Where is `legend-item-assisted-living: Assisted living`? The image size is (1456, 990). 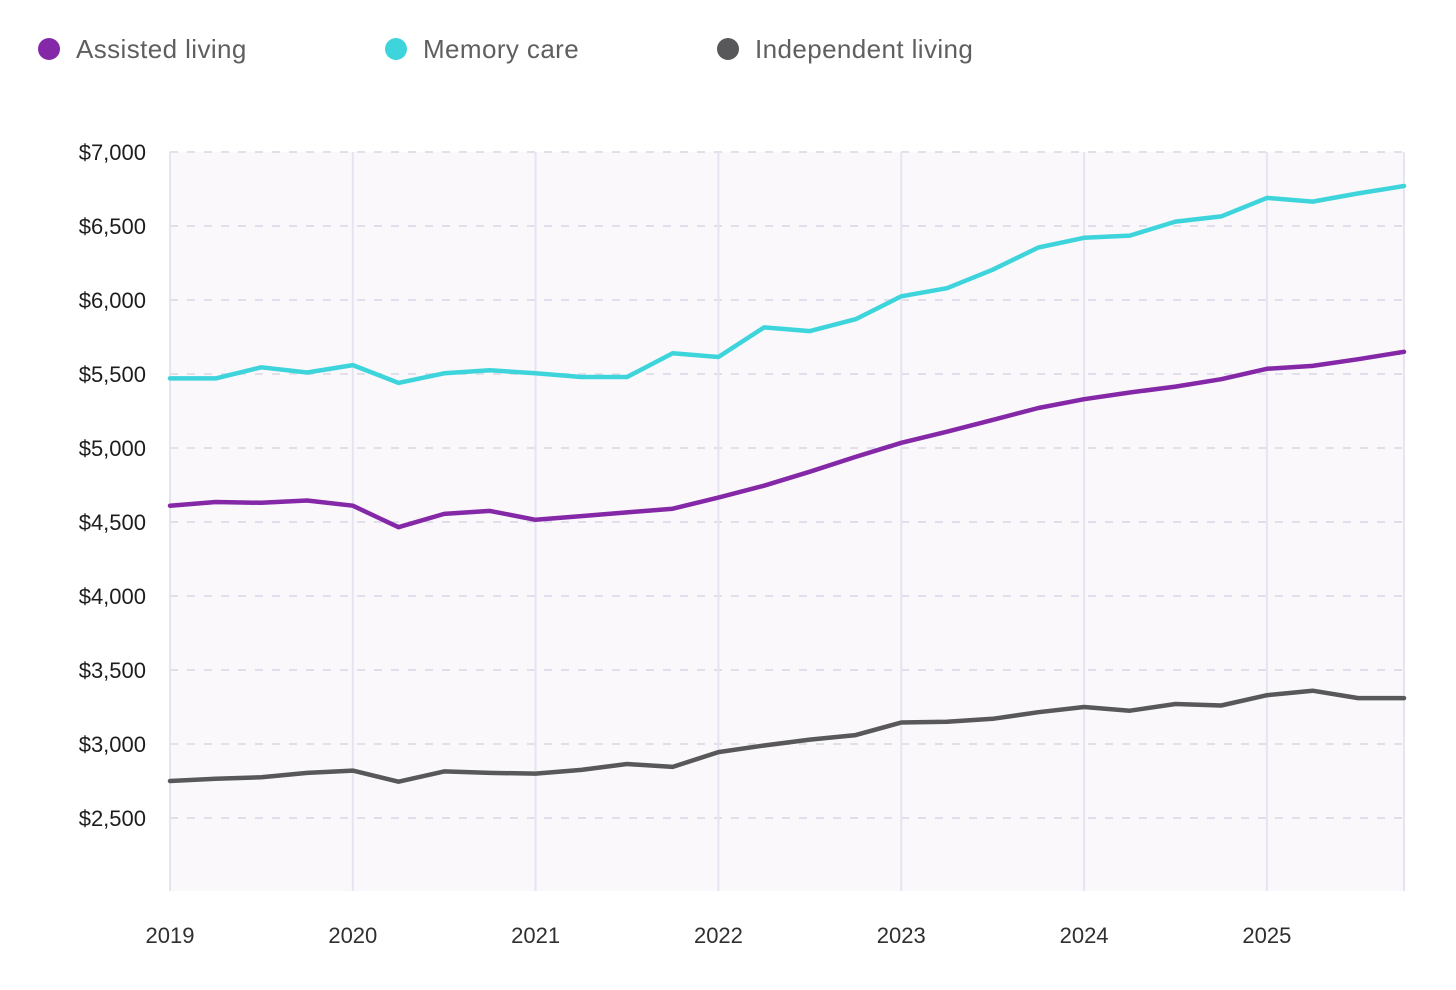 legend-item-assisted-living: Assisted living is located at coordinates (142, 49).